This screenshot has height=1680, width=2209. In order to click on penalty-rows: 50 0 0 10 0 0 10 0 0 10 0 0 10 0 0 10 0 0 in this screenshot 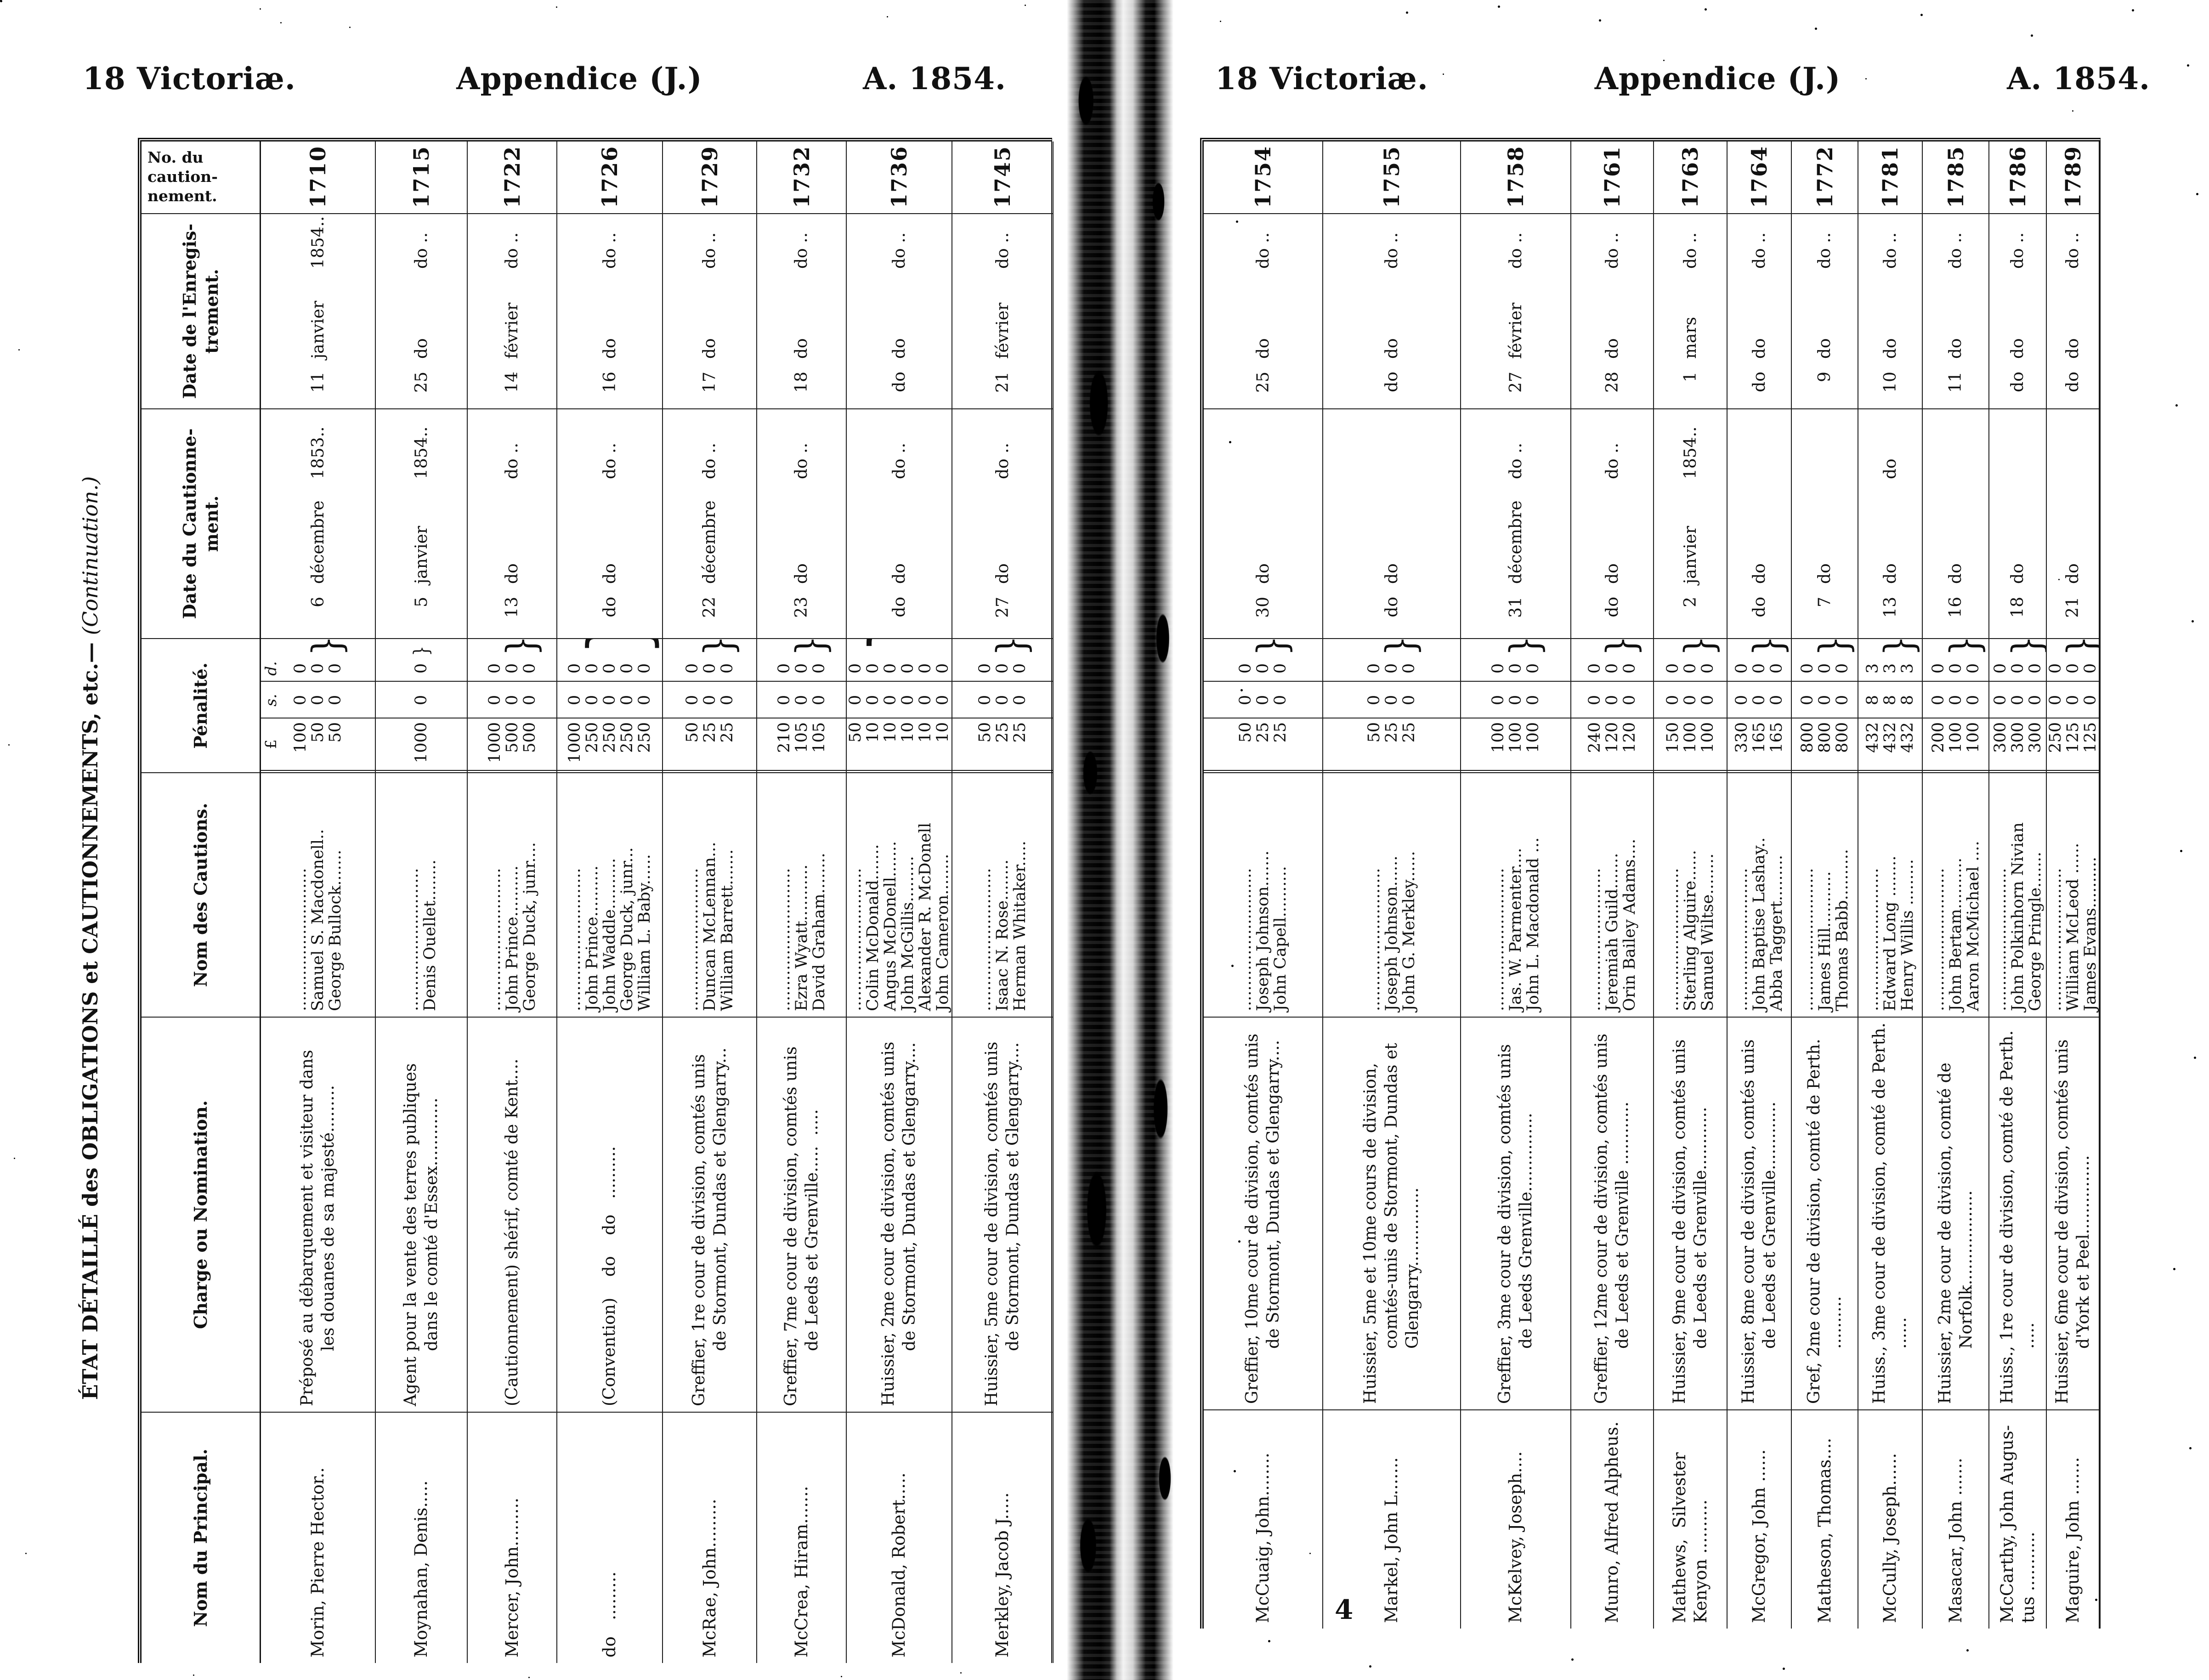, I will do `click(899, 704)`.